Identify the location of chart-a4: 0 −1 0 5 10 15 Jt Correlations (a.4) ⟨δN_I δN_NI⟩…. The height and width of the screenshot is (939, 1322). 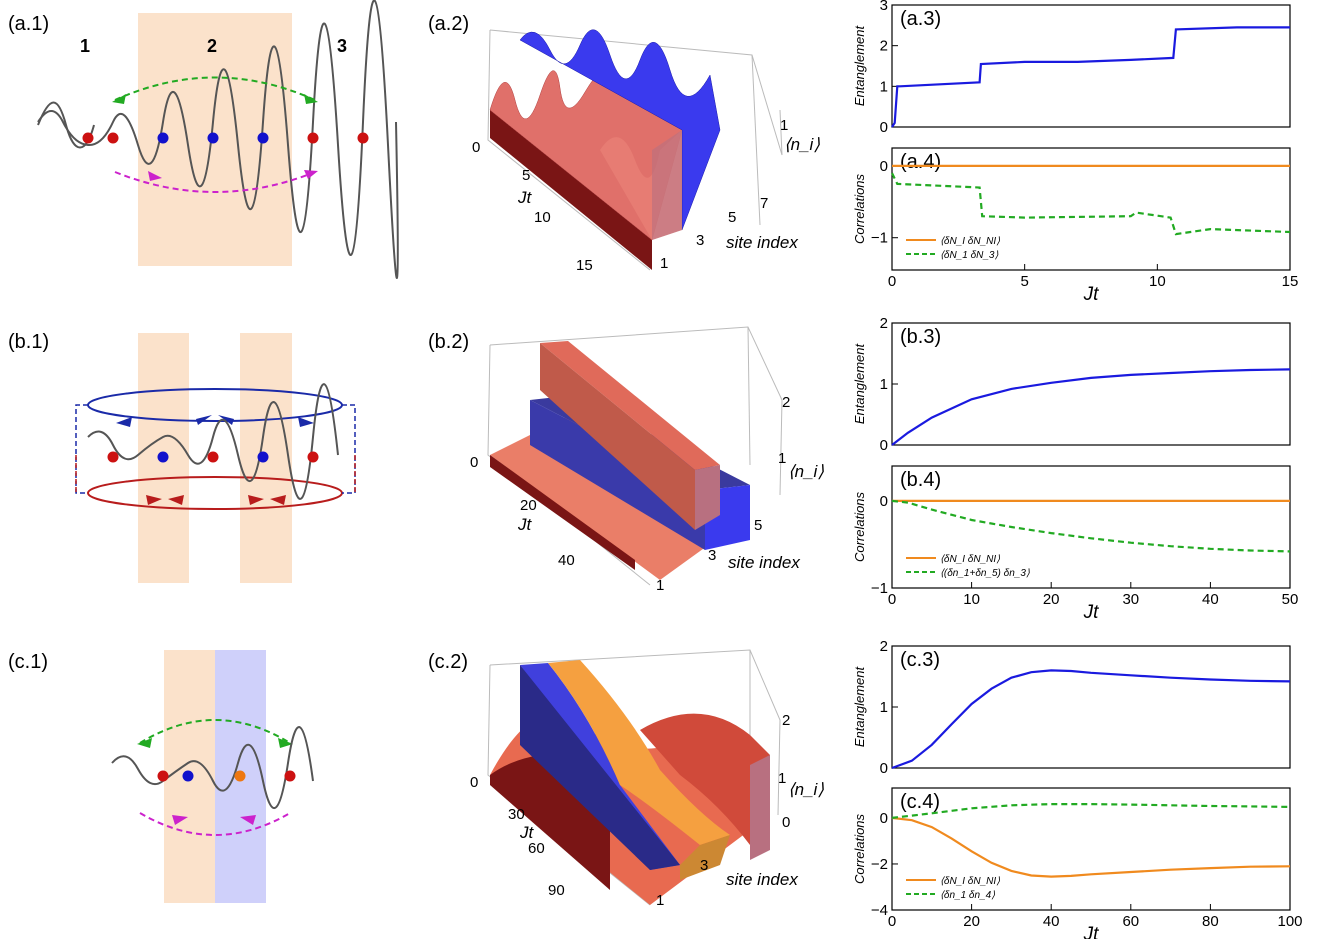
(1075, 226).